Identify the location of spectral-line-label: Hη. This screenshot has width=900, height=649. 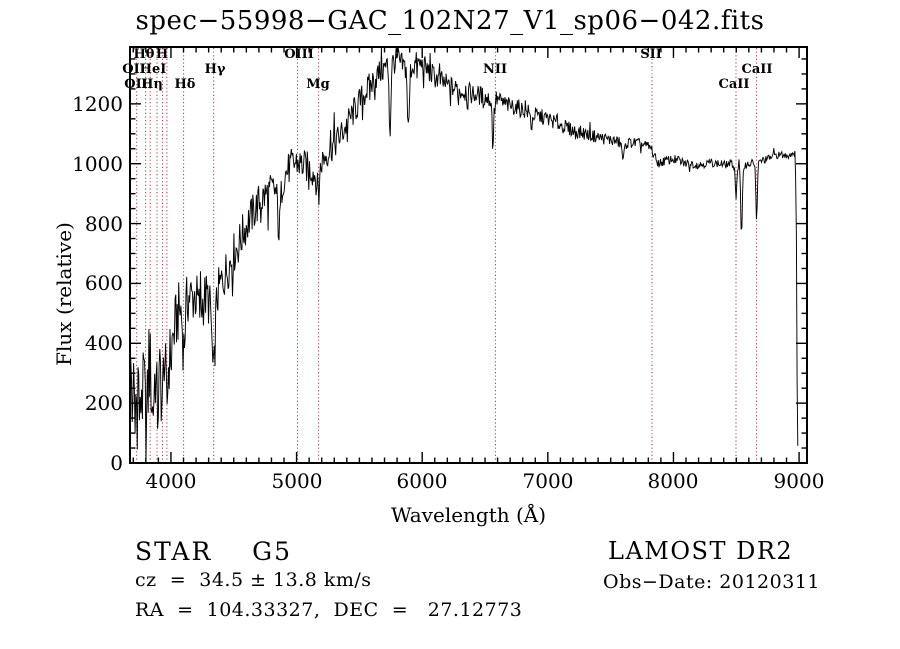
(152, 84).